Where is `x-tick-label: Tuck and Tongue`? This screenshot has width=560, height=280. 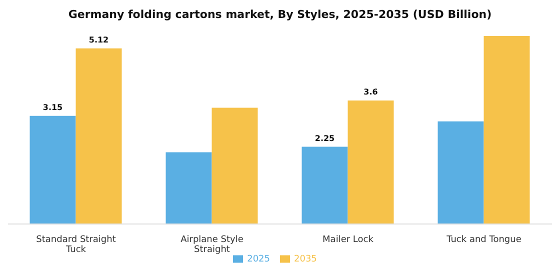 x-tick-label: Tuck and Tongue is located at coordinates (484, 240).